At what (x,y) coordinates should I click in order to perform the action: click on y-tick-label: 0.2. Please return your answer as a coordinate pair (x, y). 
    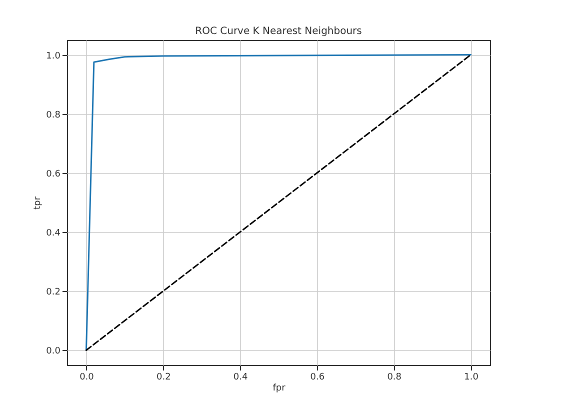
    Looking at the image, I should click on (53, 293).